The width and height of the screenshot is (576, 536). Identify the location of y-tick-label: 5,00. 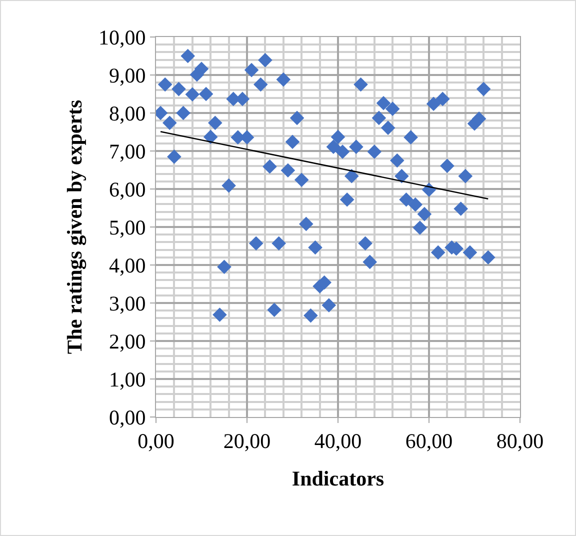
(127, 227).